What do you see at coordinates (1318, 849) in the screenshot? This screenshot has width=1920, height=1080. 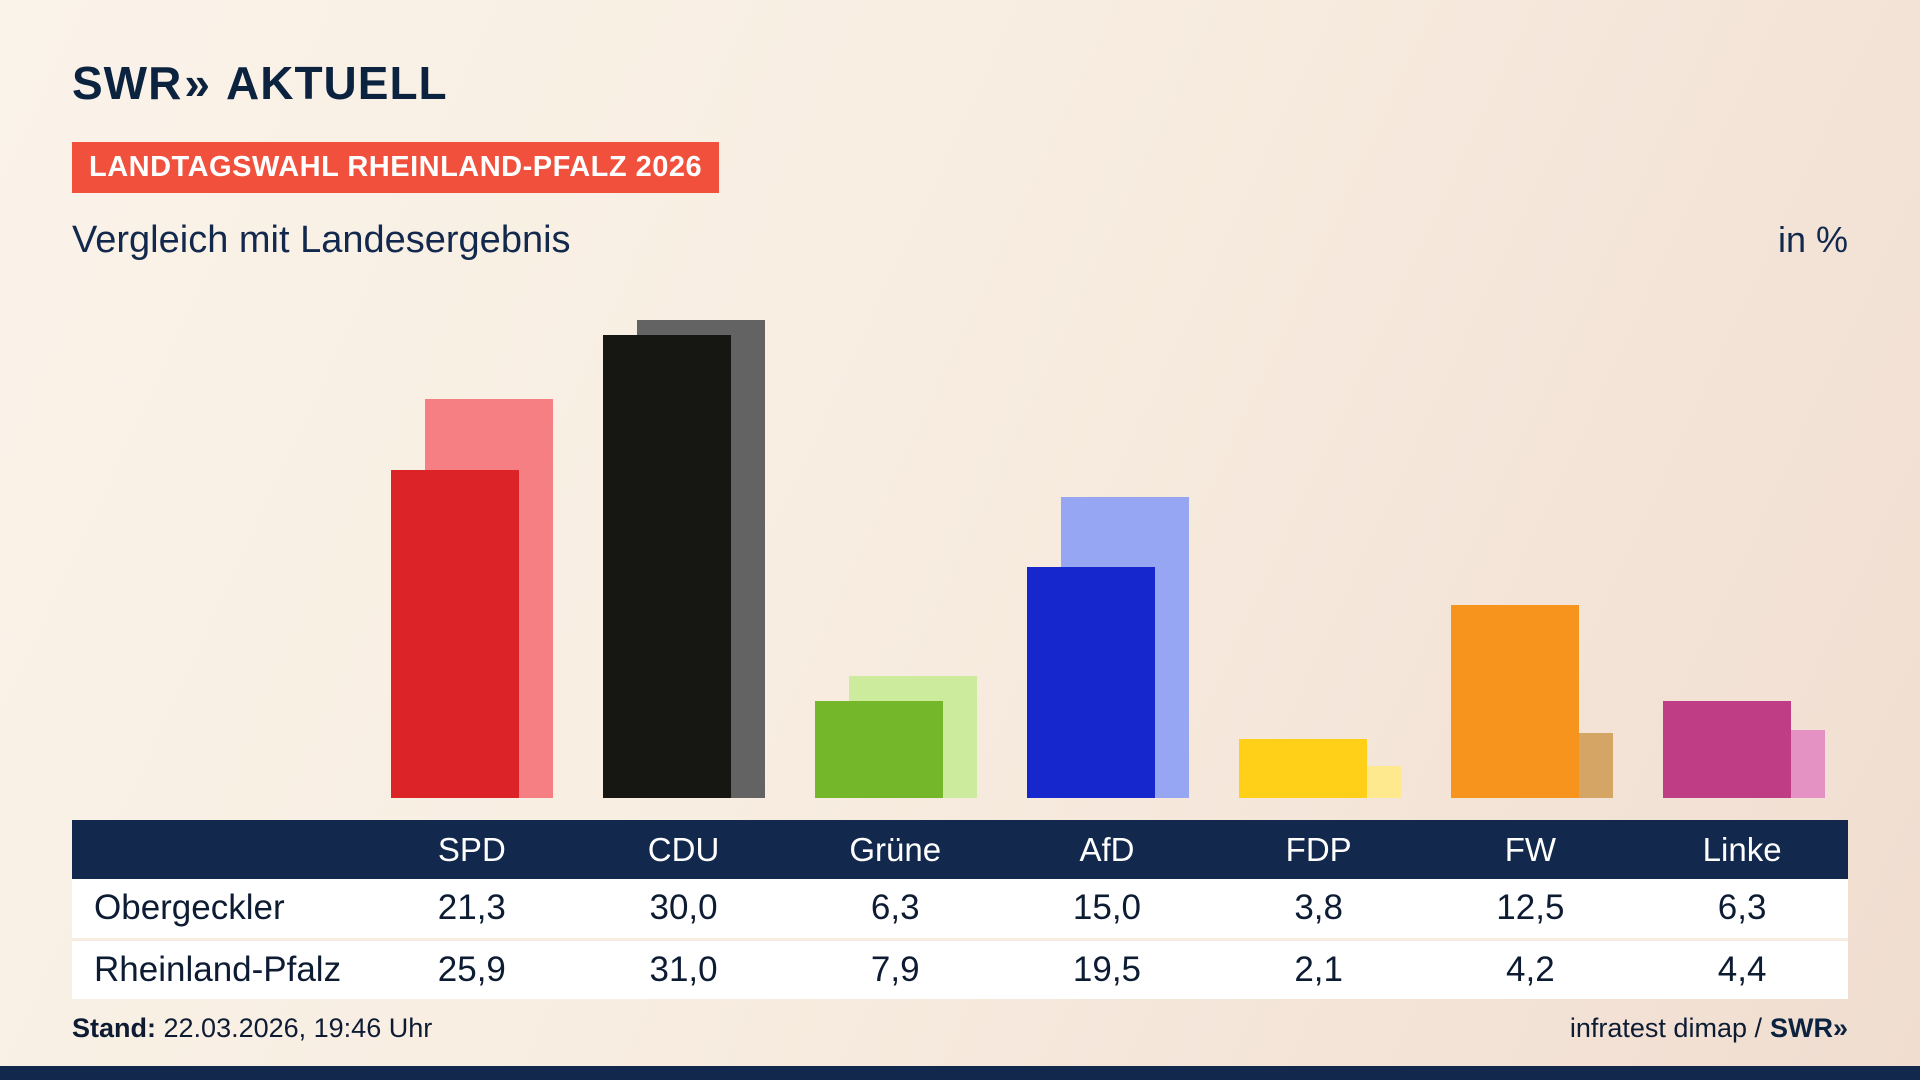 I see `col-header-fdp: FDP` at bounding box center [1318, 849].